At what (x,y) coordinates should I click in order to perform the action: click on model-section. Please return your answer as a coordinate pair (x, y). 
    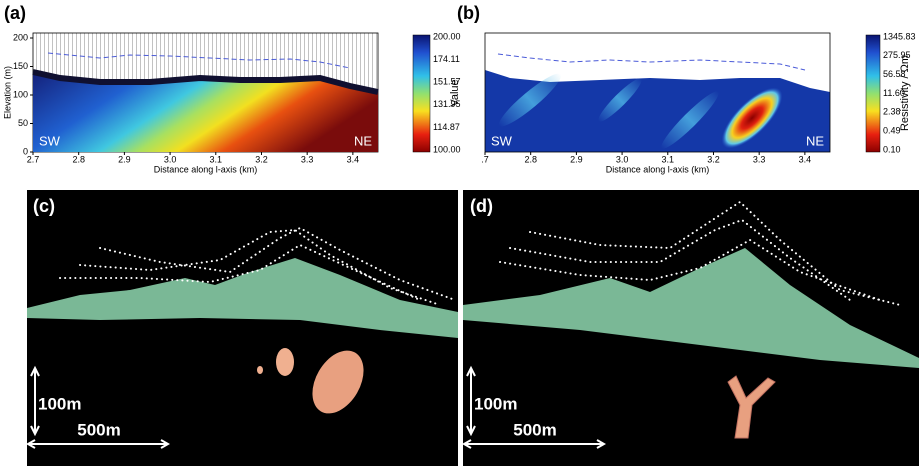
    Looking at the image, I should click on (205, 112).